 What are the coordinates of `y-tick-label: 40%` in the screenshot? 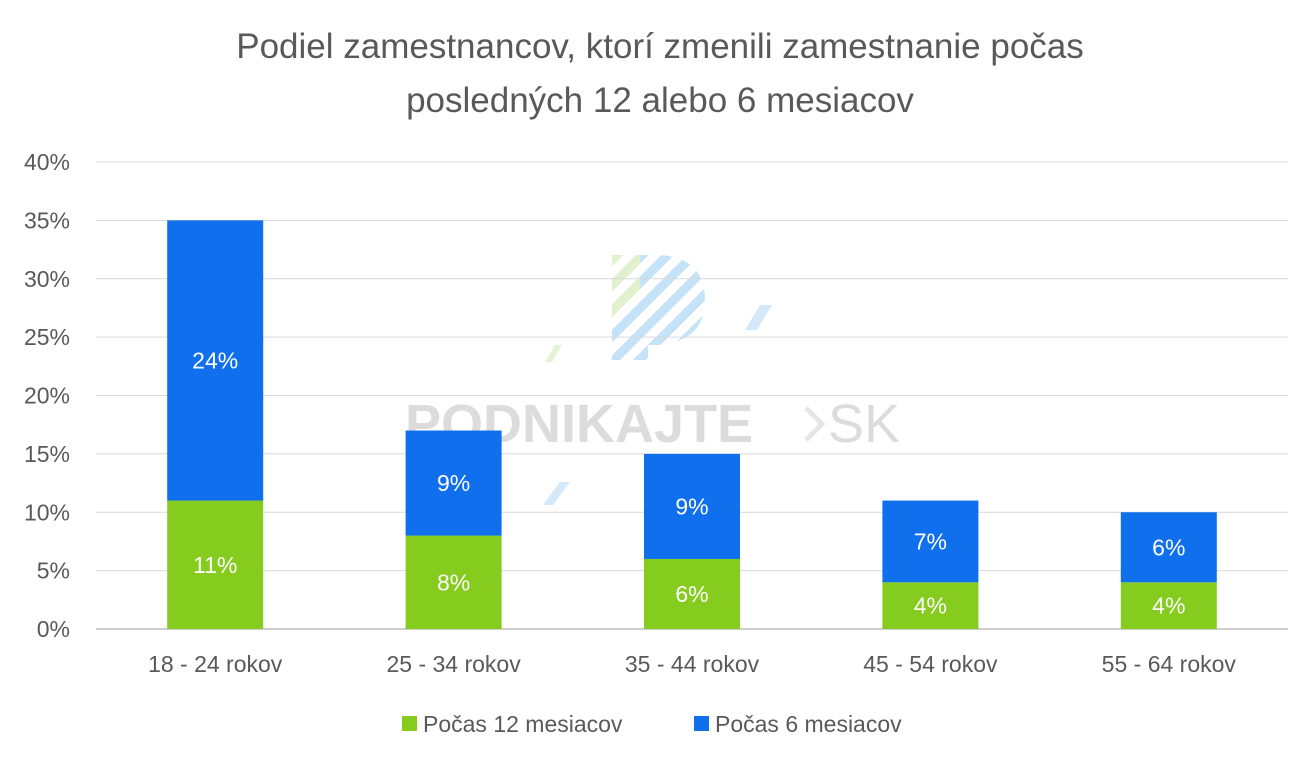 It's located at (47, 162).